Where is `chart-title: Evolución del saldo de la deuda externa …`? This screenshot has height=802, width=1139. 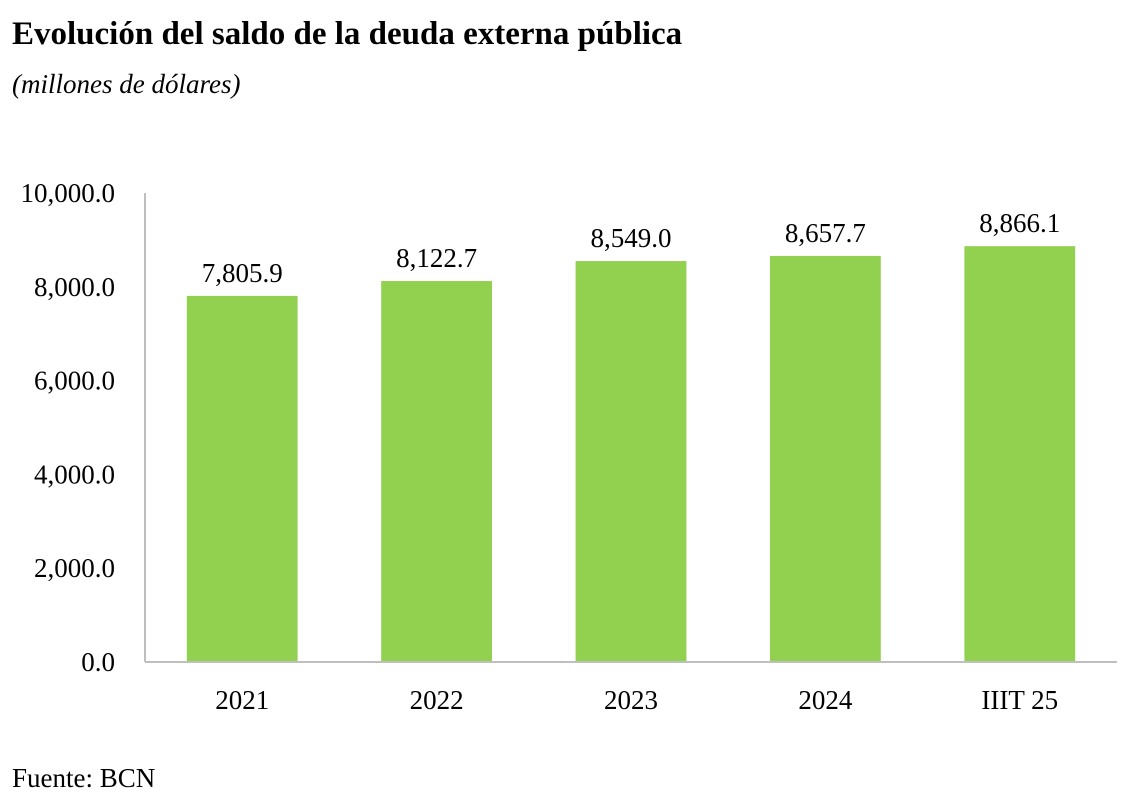 chart-title: Evolución del saldo de la deuda externa … is located at coordinates (347, 34).